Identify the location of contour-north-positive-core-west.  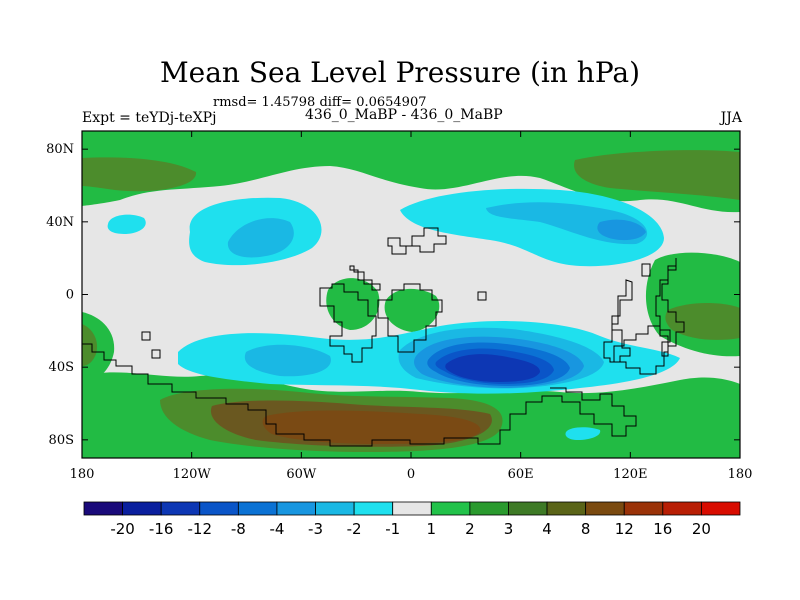
(139, 174).